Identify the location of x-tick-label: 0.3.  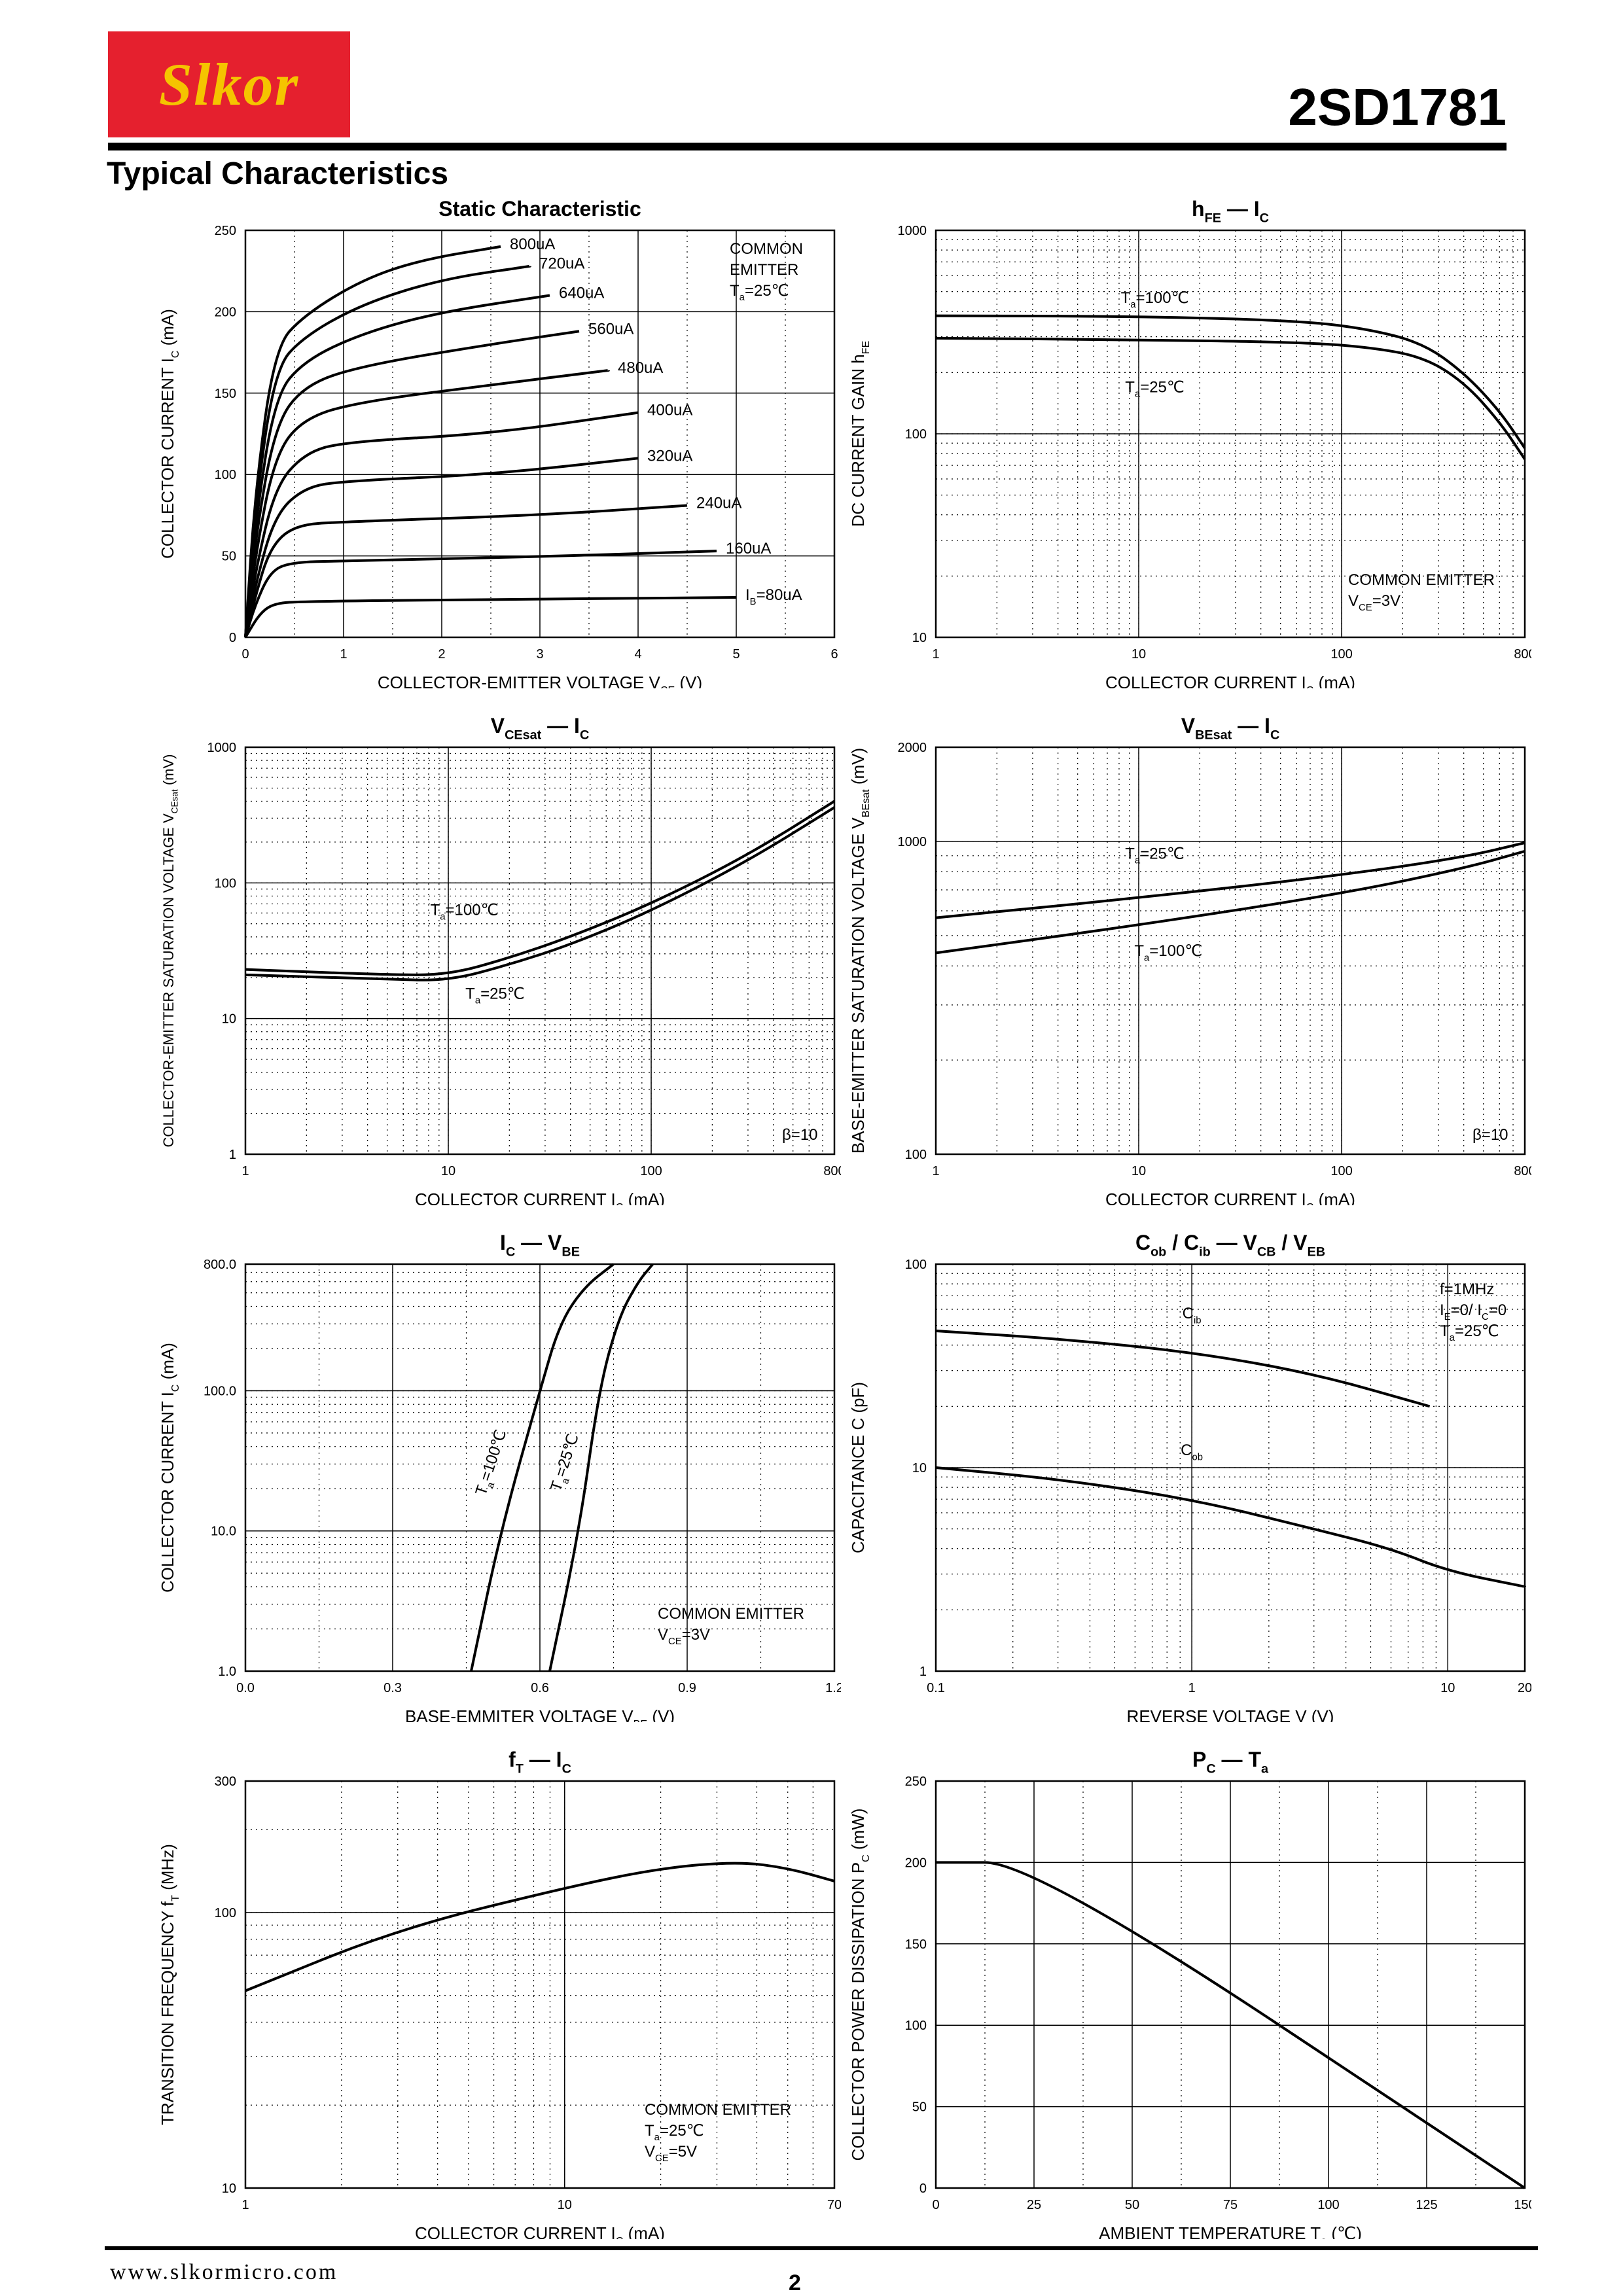
(392, 1688).